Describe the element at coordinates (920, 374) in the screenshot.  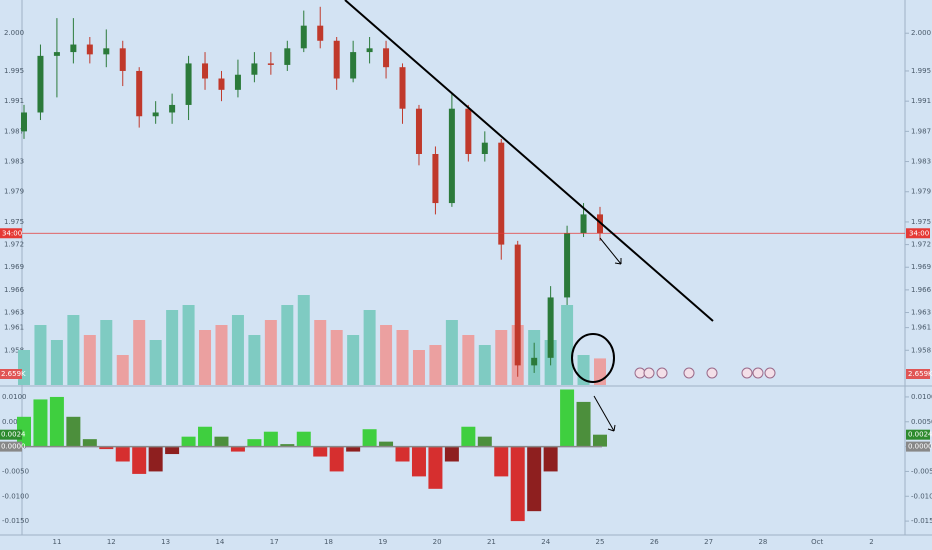
I see `volume-label: 2.659K` at that location.